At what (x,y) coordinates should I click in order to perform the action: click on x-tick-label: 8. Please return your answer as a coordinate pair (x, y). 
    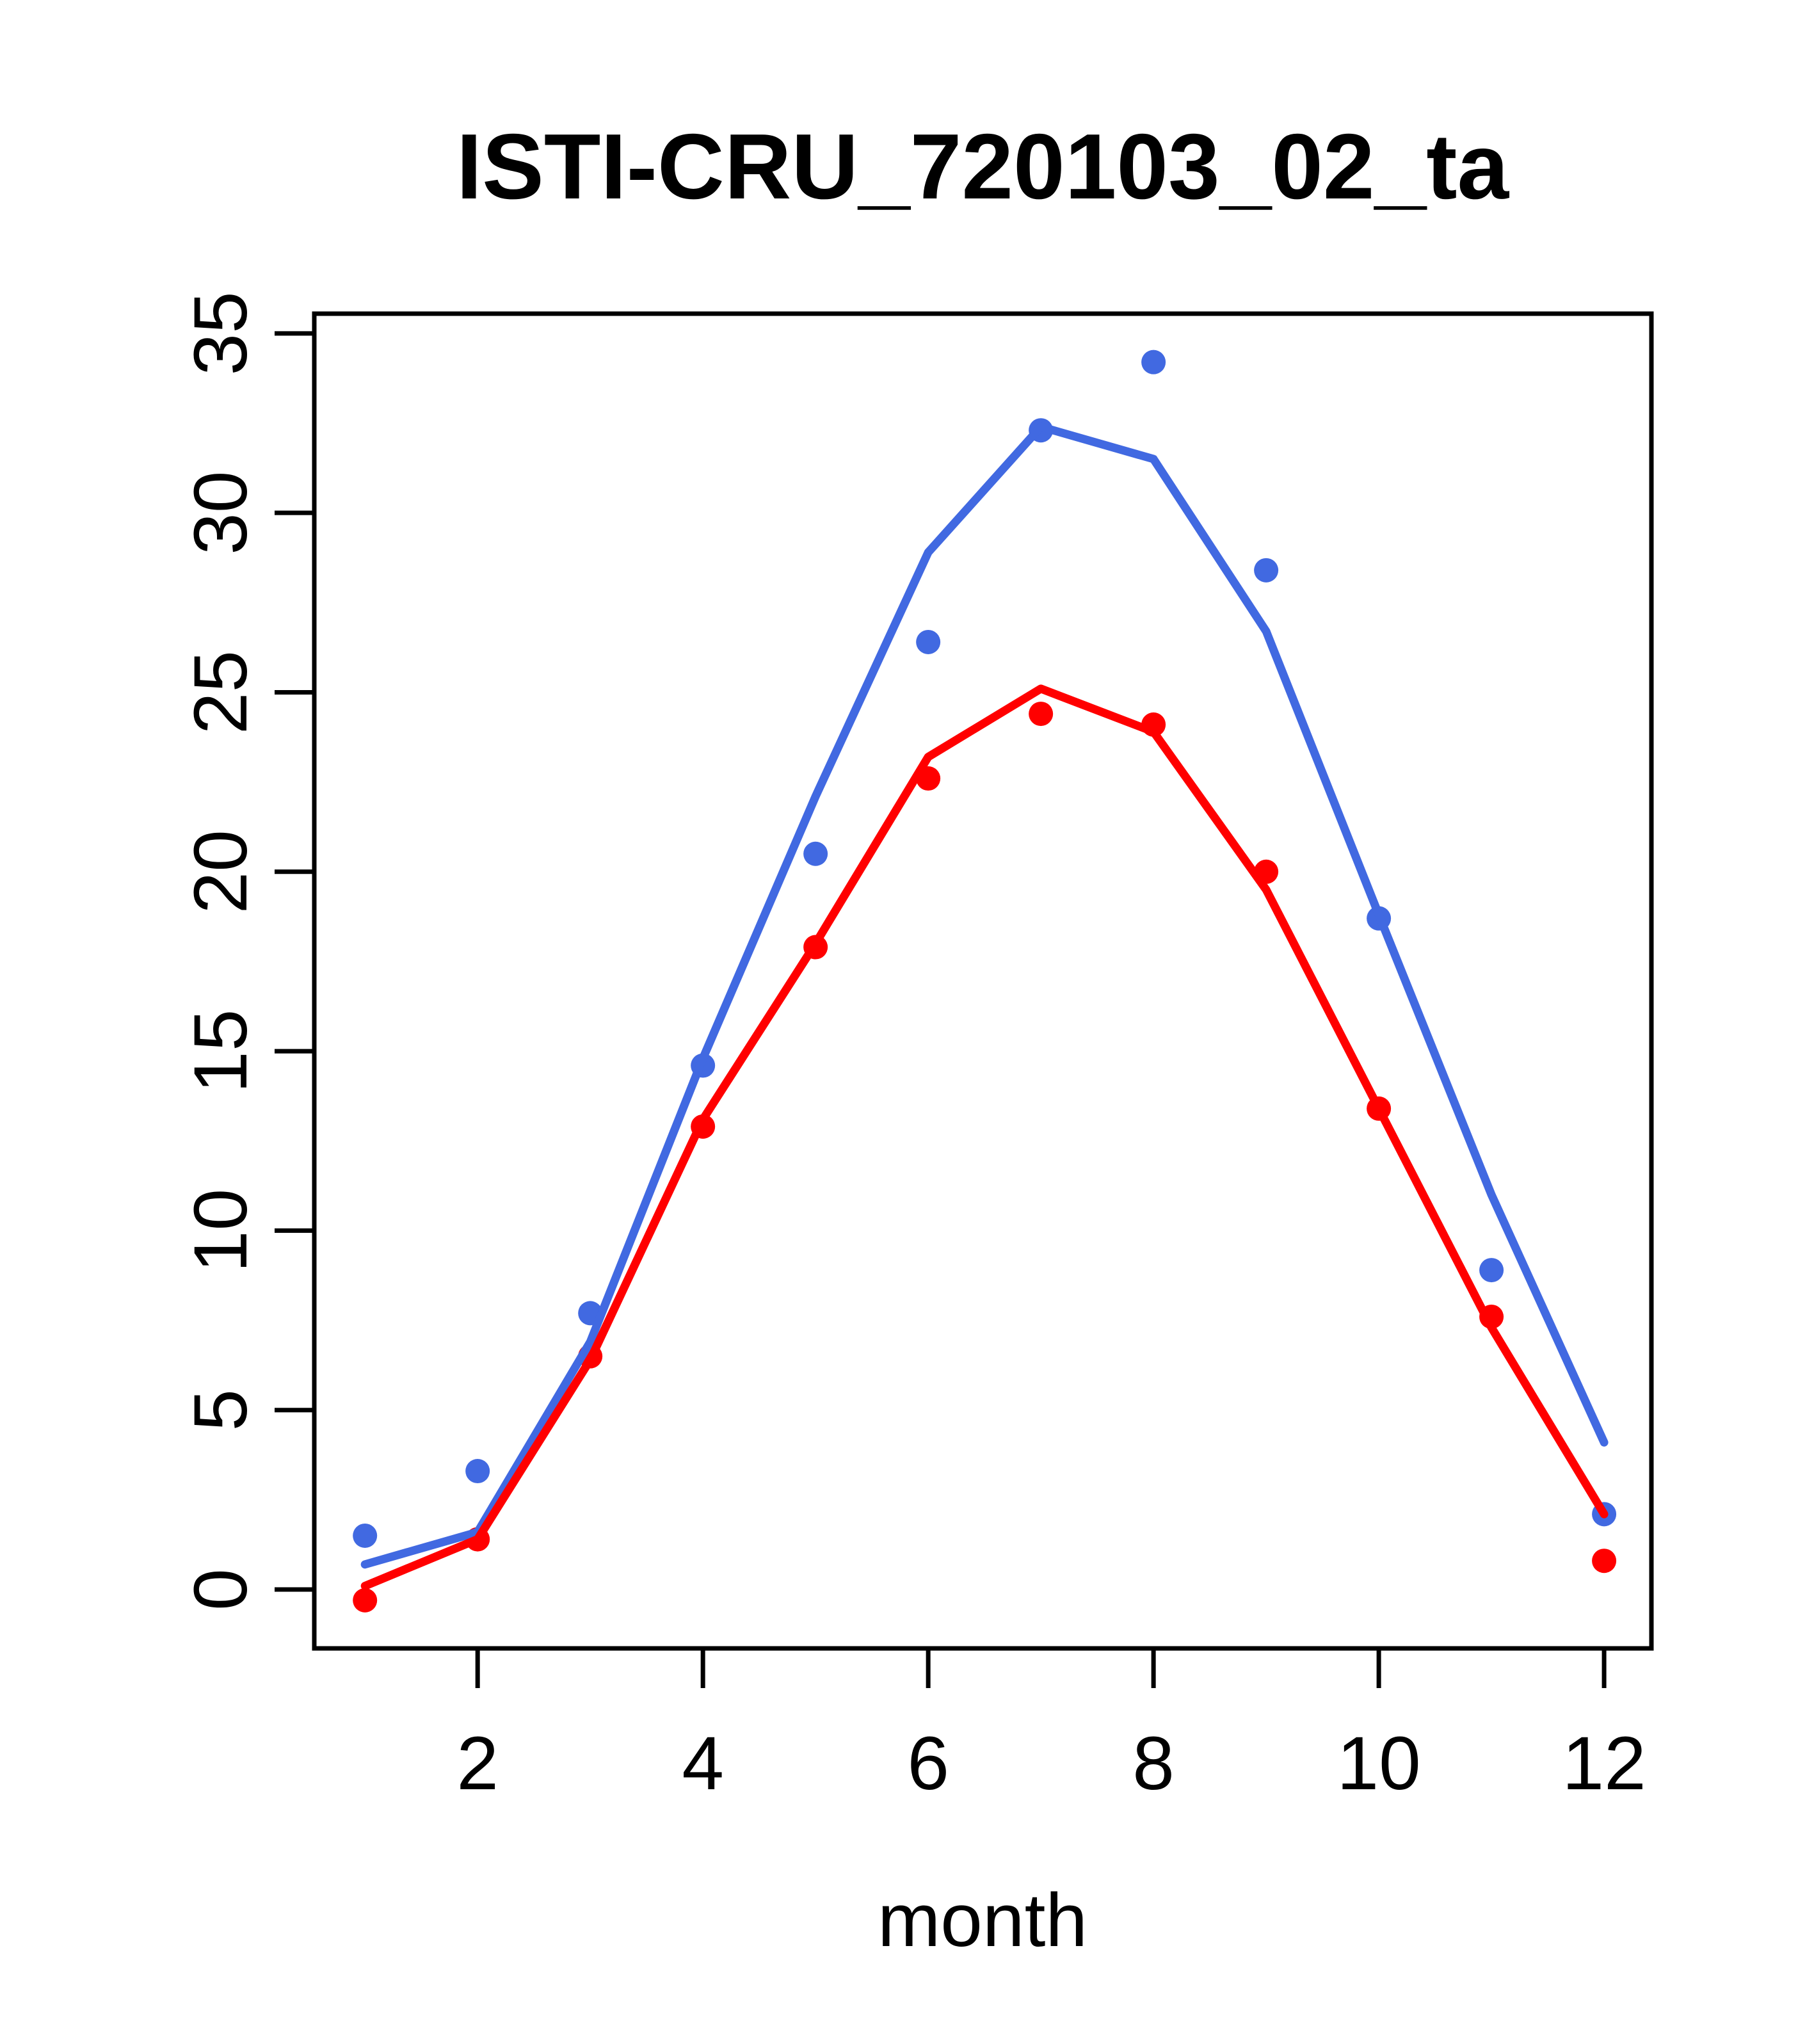
    Looking at the image, I should click on (1153, 1763).